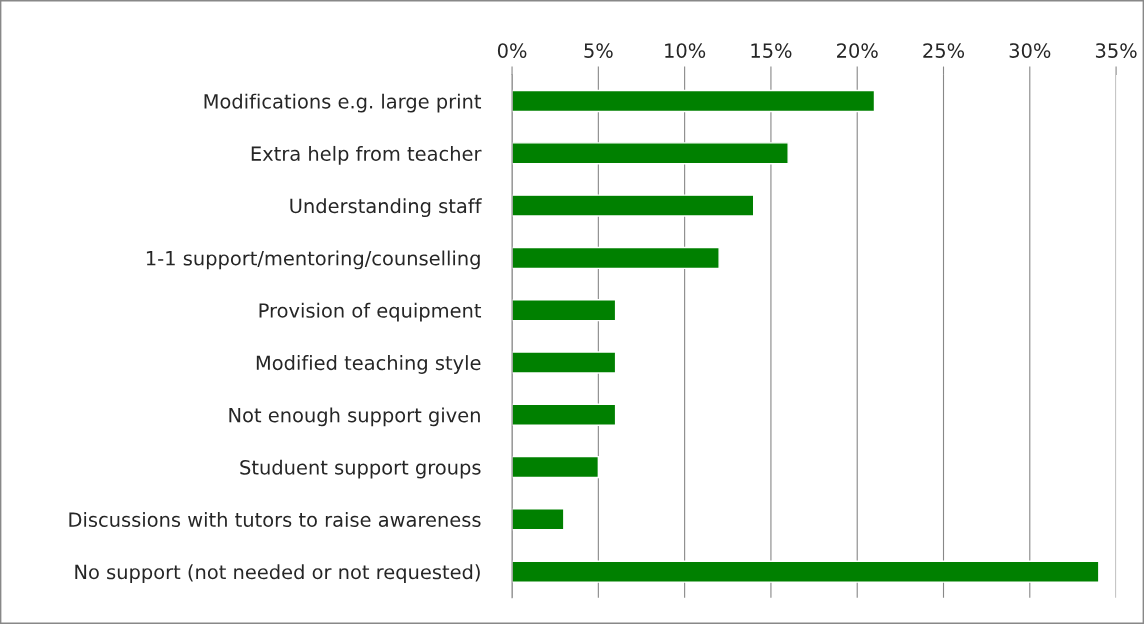 The width and height of the screenshot is (1144, 624). I want to click on y-tick-label: 1-1 support/mentoring/counselling, so click(313, 260).